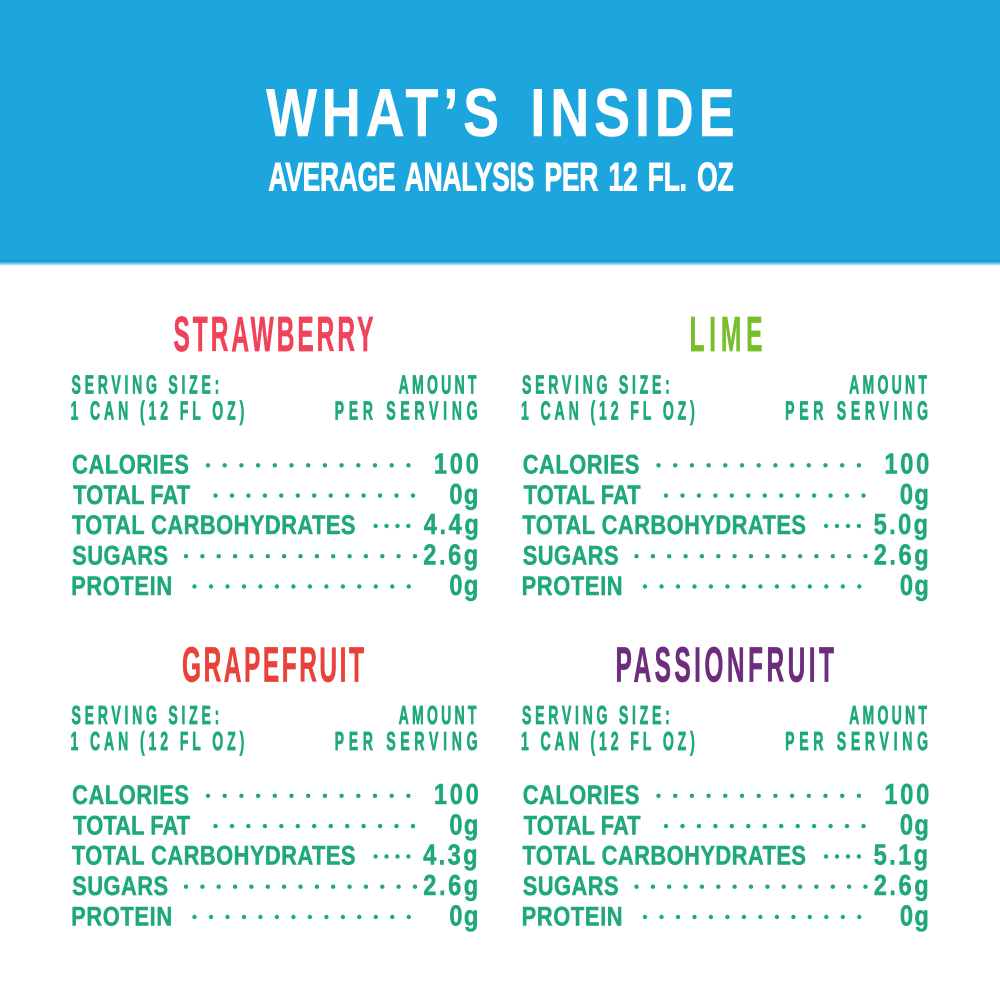 The height and width of the screenshot is (1000, 1000). What do you see at coordinates (902, 855) in the screenshot?
I see `svg-text: 5.1g` at bounding box center [902, 855].